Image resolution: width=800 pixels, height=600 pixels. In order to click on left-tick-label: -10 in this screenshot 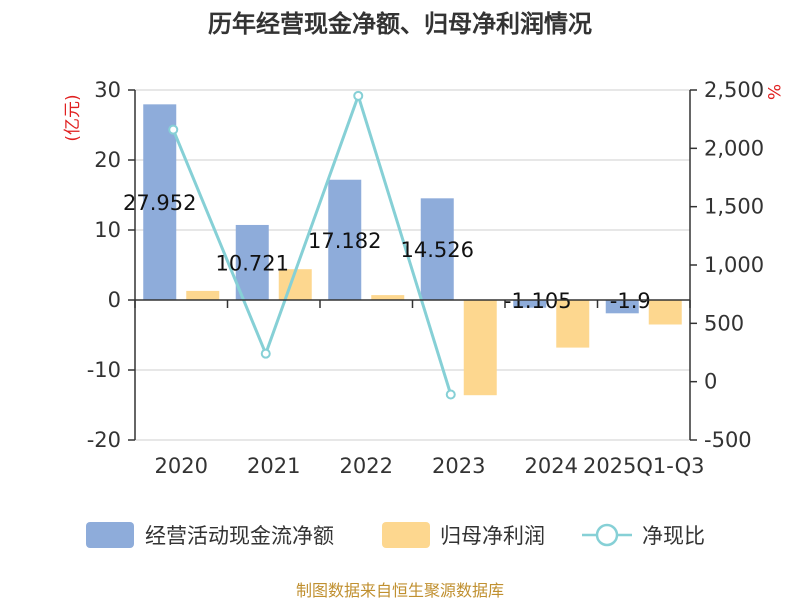, I will do `click(104, 370)`.